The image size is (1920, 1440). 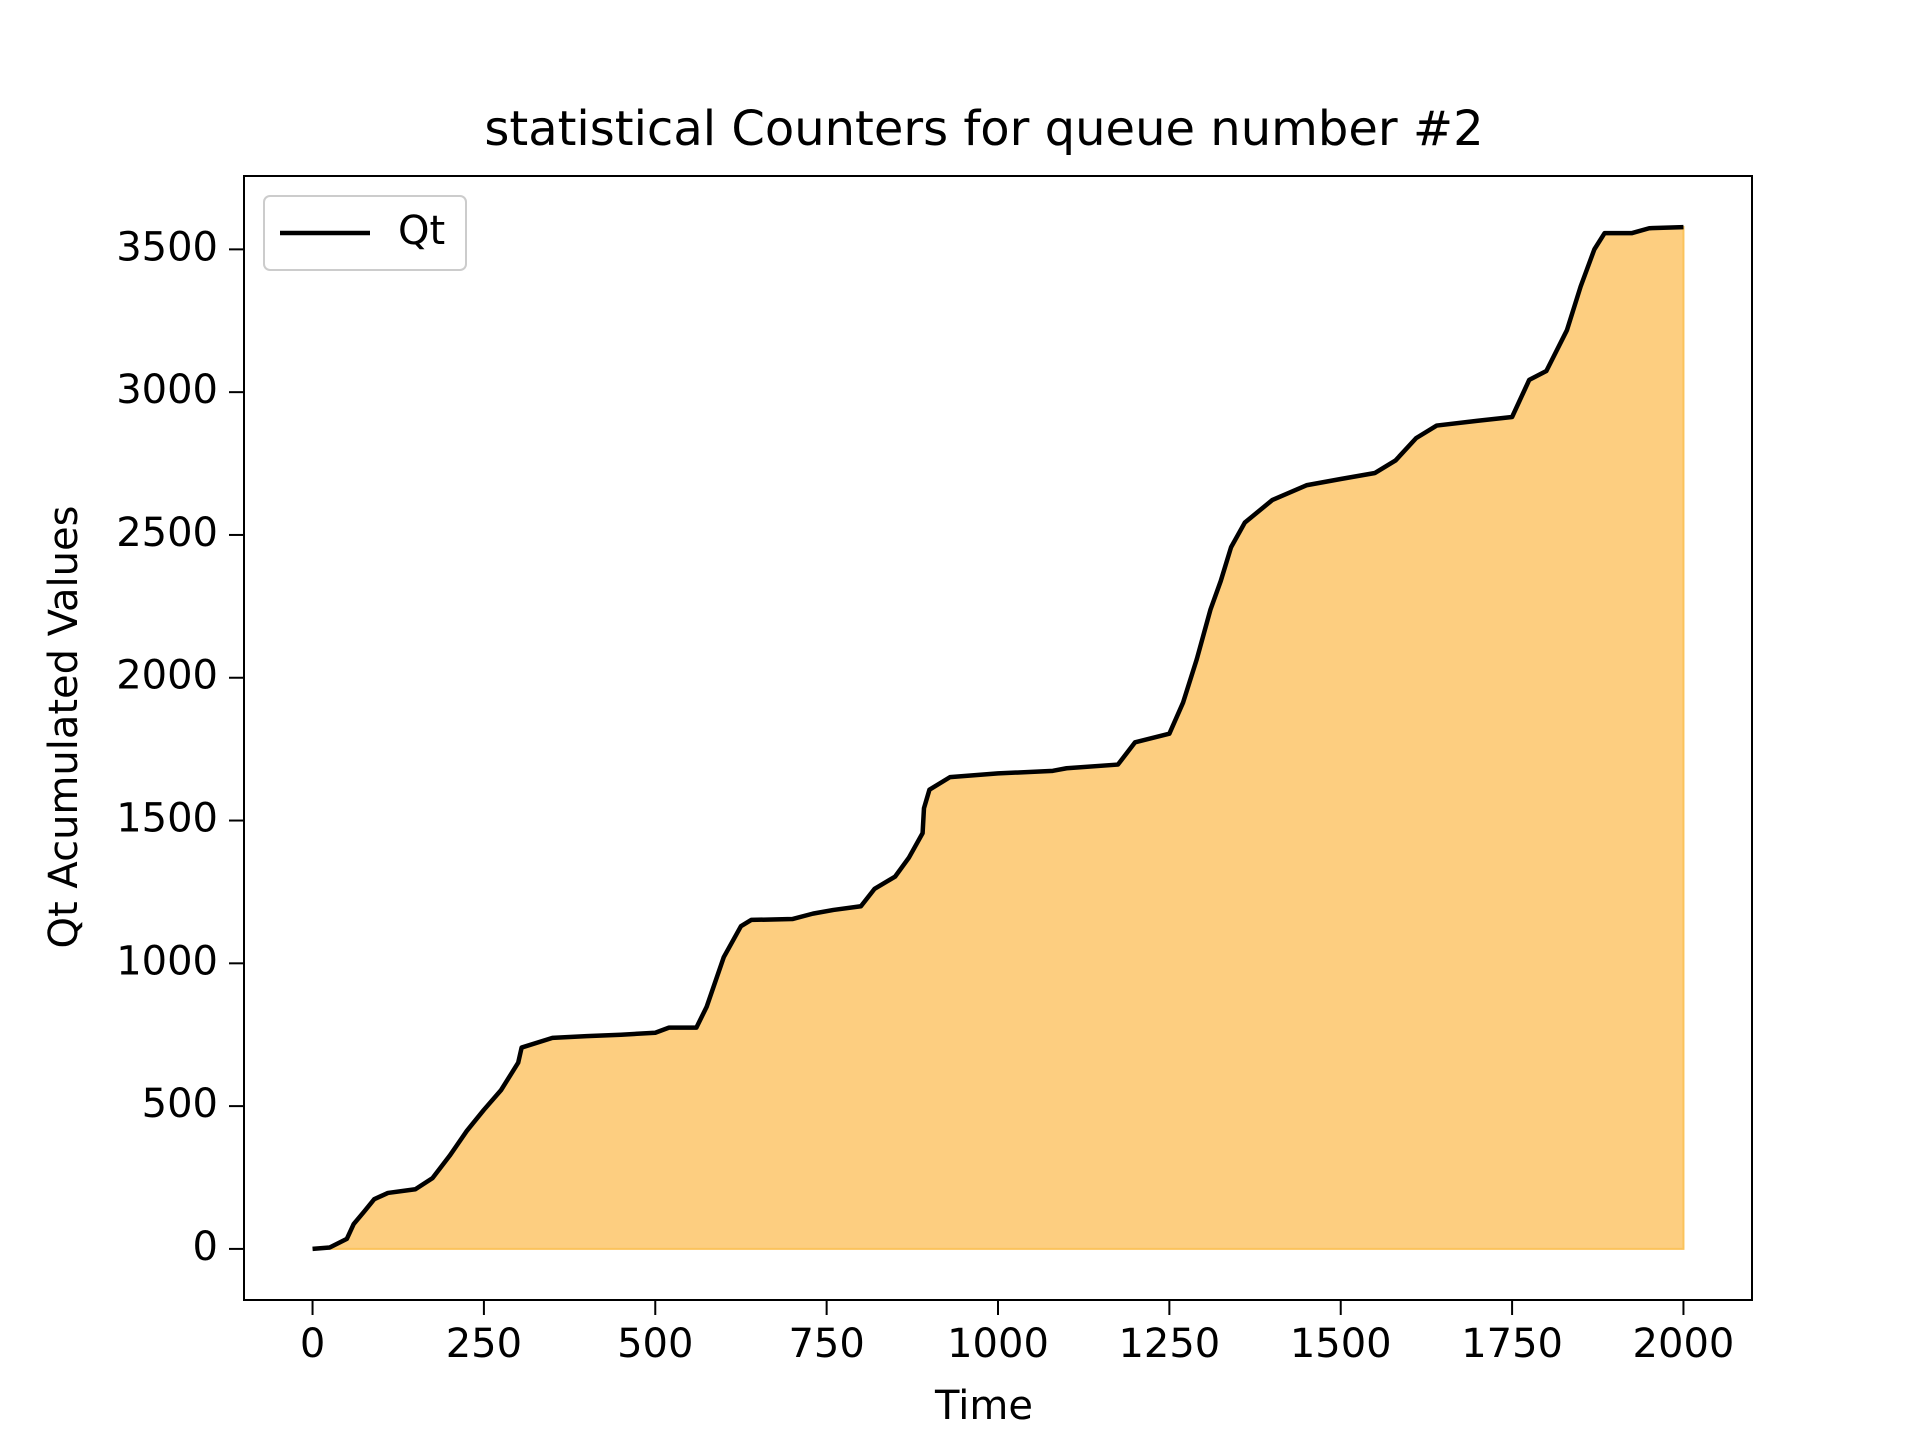 What do you see at coordinates (983, 129) in the screenshot?
I see `chart-title: statistical Counters for queue number #2` at bounding box center [983, 129].